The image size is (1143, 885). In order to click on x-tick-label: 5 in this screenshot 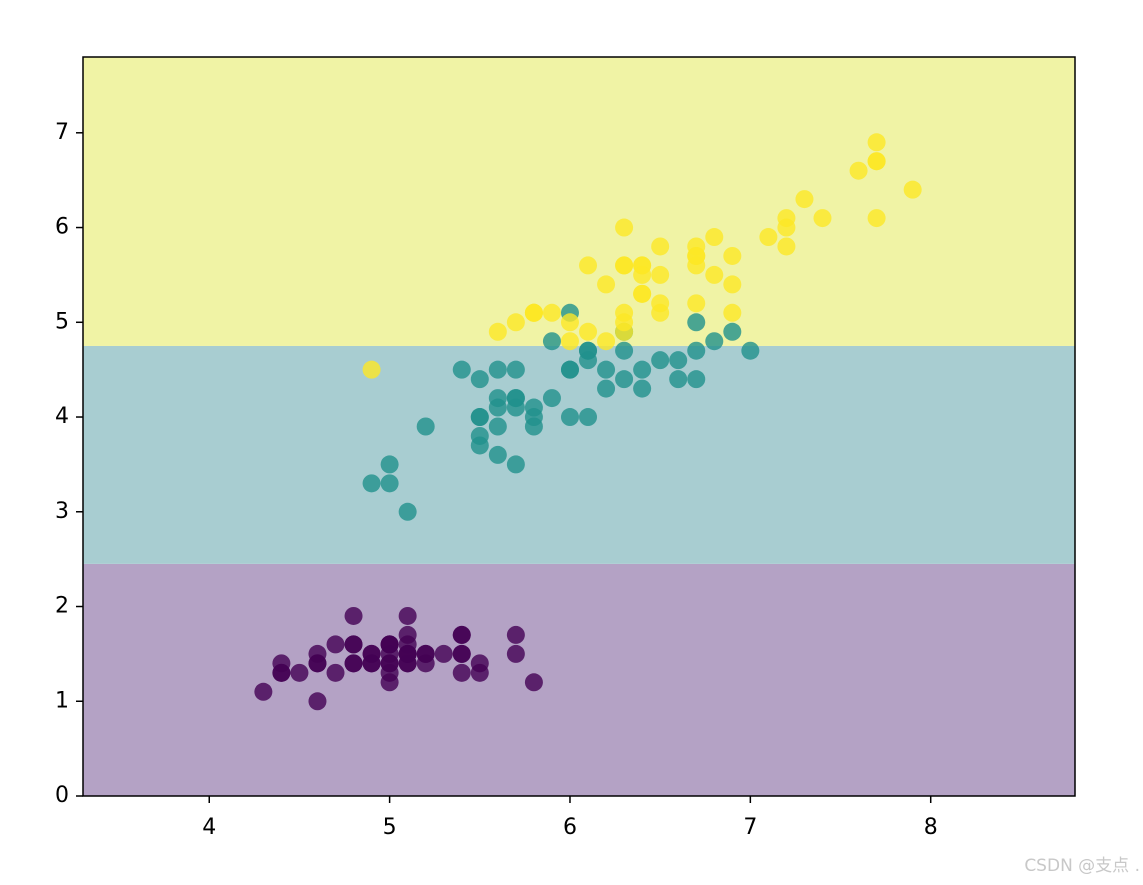, I will do `click(390, 827)`.